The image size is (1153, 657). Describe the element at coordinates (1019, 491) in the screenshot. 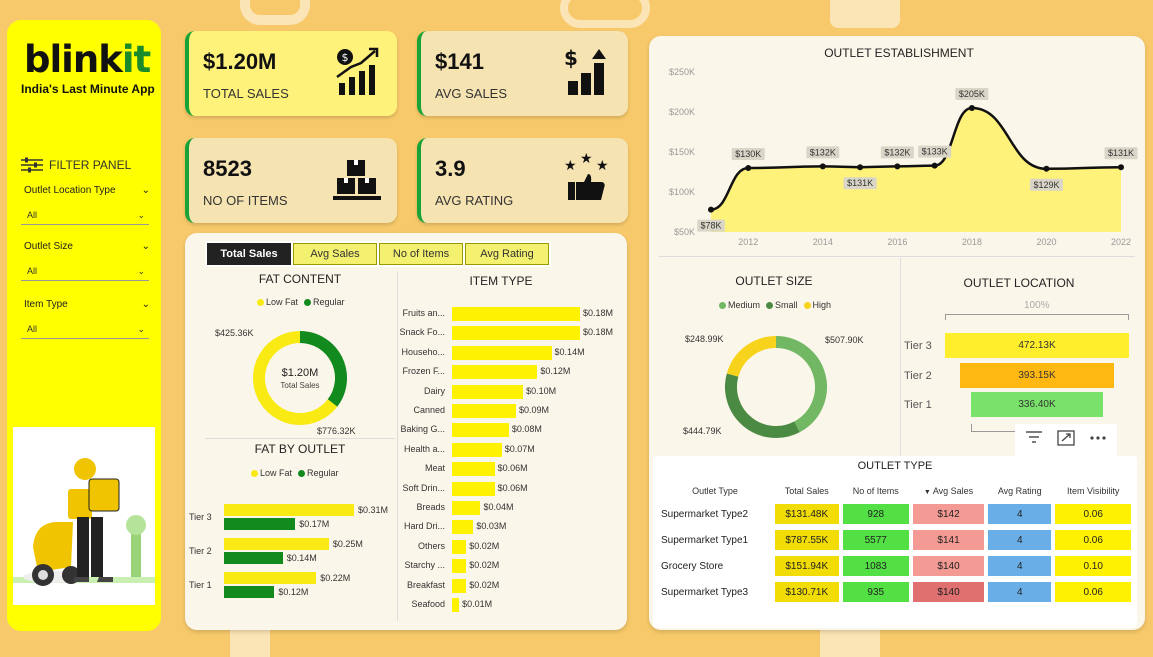

I see `column-header: Avg Rating` at that location.